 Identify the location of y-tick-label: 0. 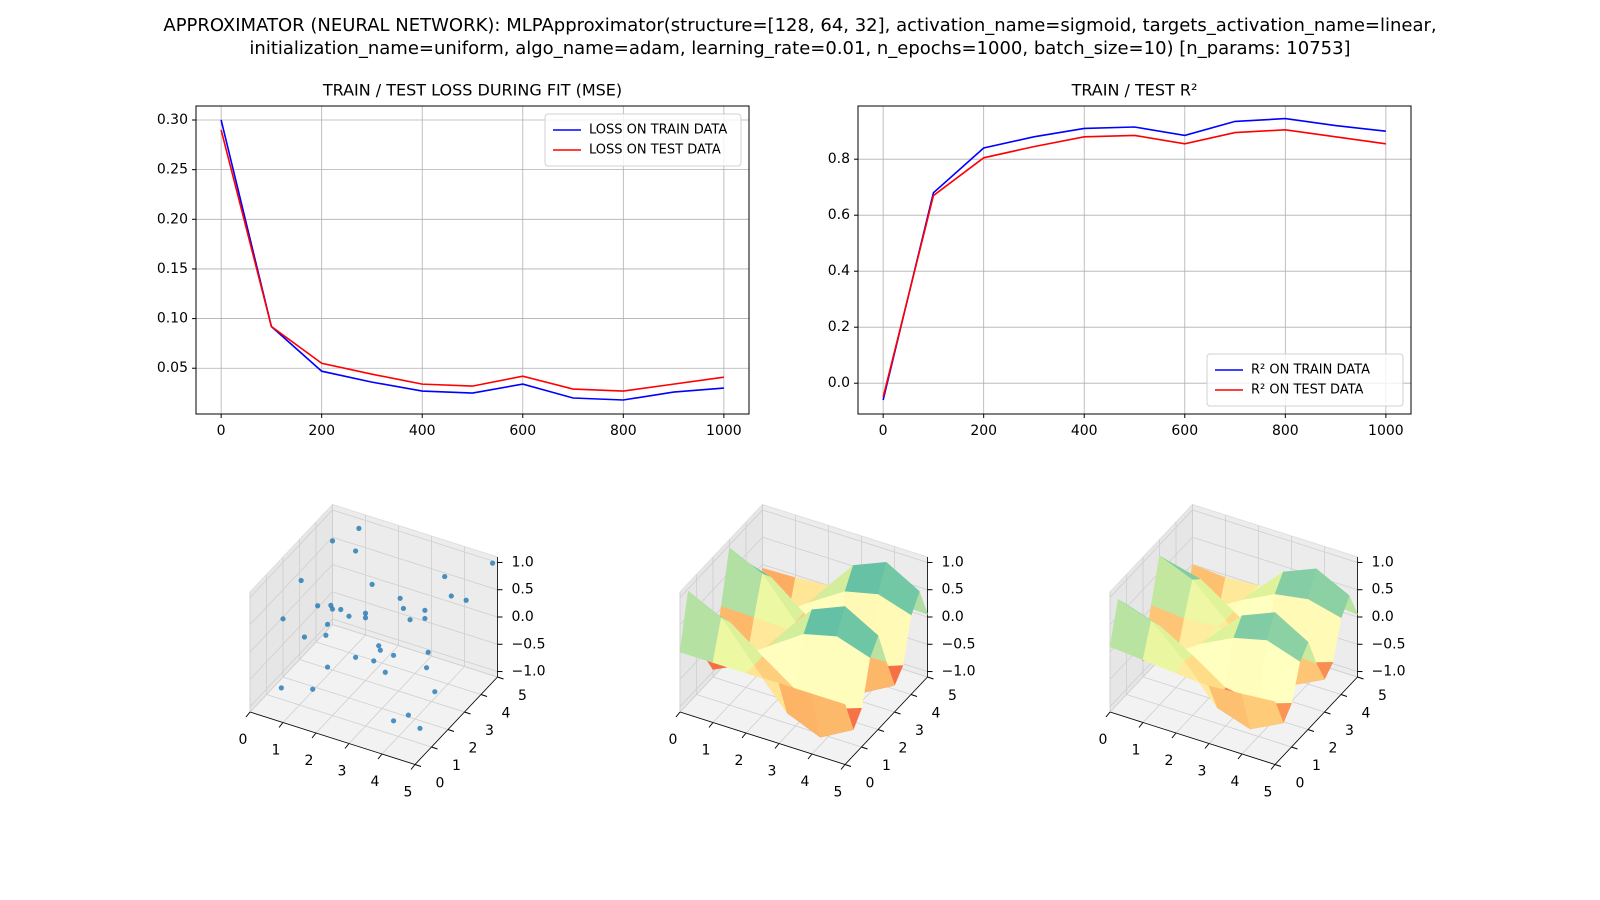
(440, 784).